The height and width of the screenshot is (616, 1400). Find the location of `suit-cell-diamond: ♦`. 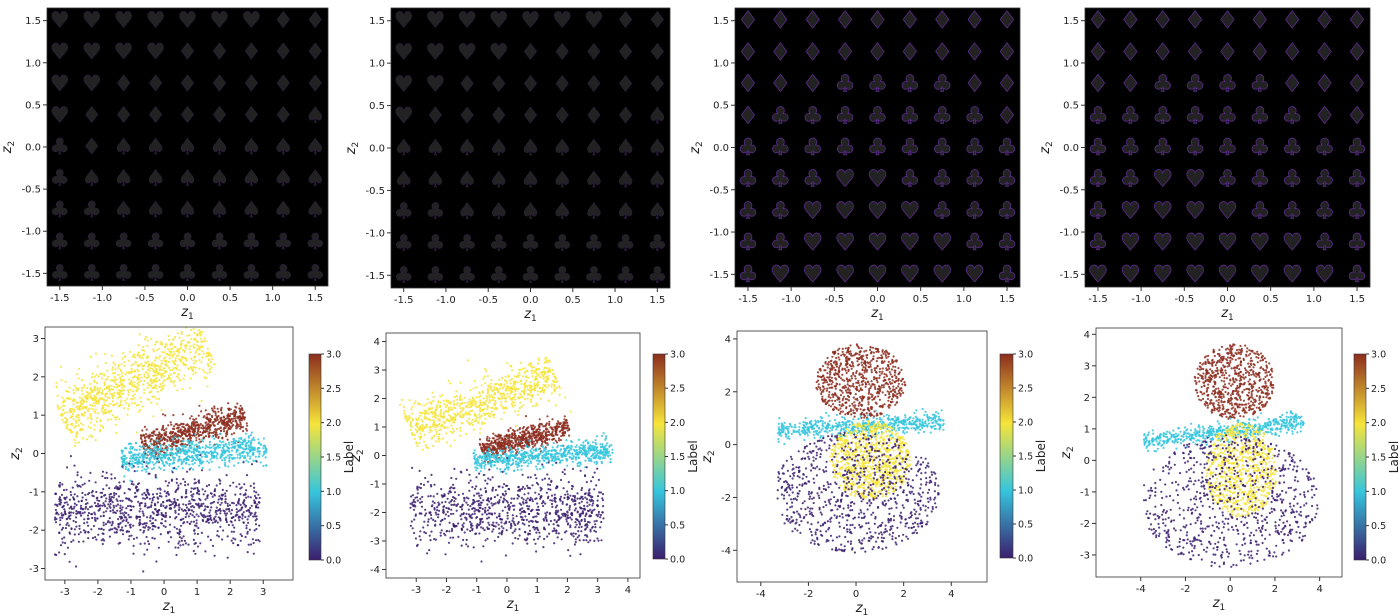

suit-cell-diamond: ♦ is located at coordinates (1292, 52).